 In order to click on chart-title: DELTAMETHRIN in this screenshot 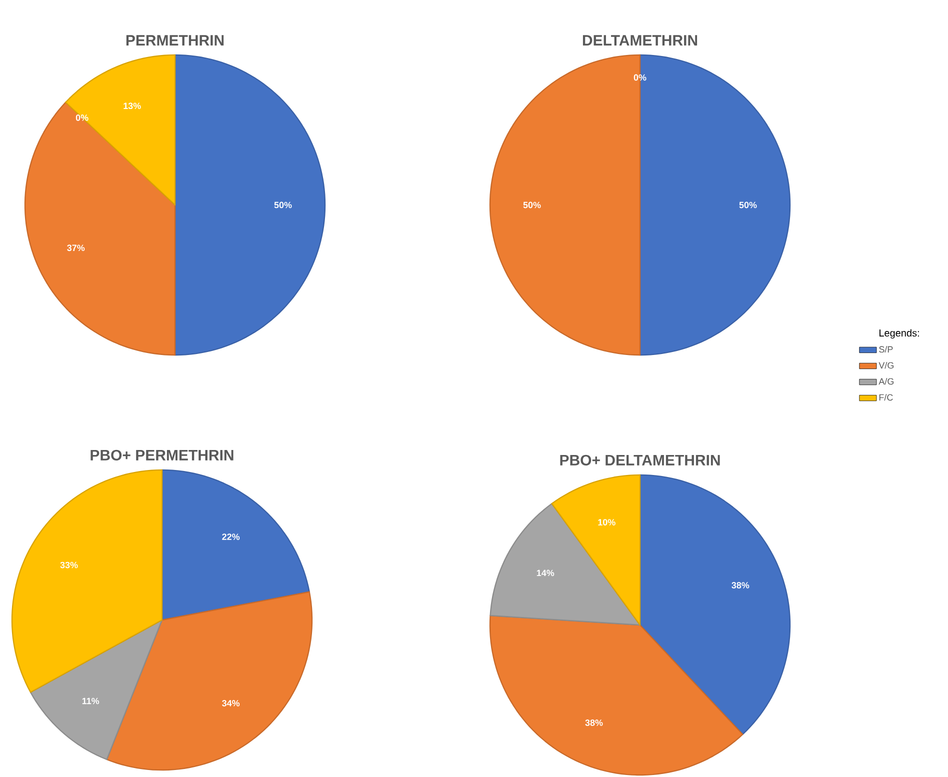, I will do `click(640, 40)`.